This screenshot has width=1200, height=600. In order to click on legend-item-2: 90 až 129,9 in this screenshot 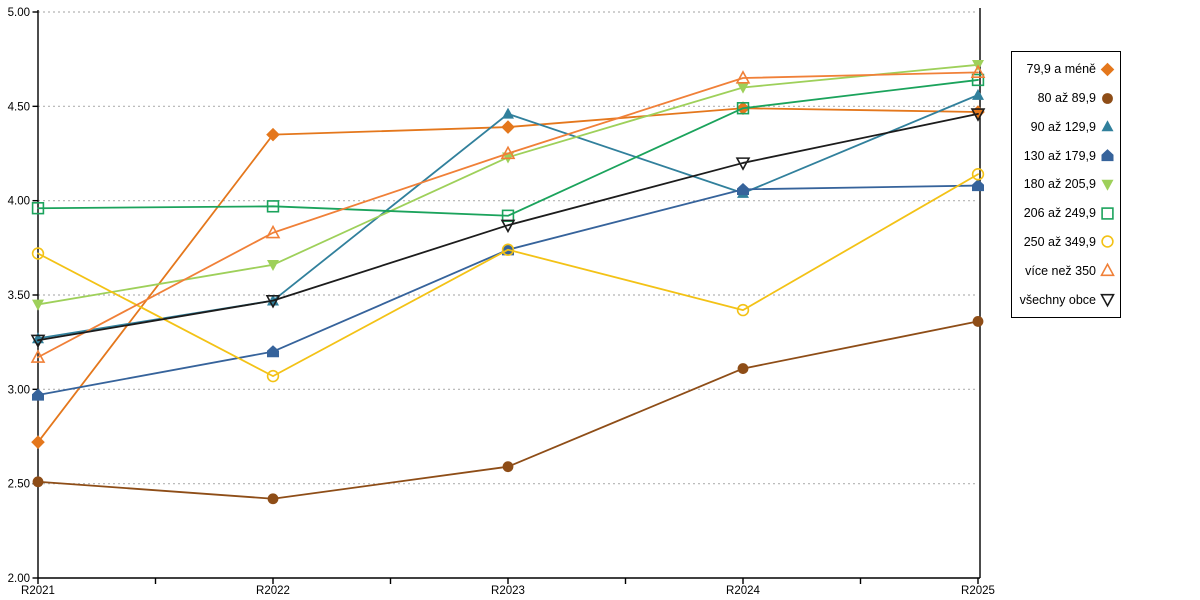, I will do `click(1066, 127)`.